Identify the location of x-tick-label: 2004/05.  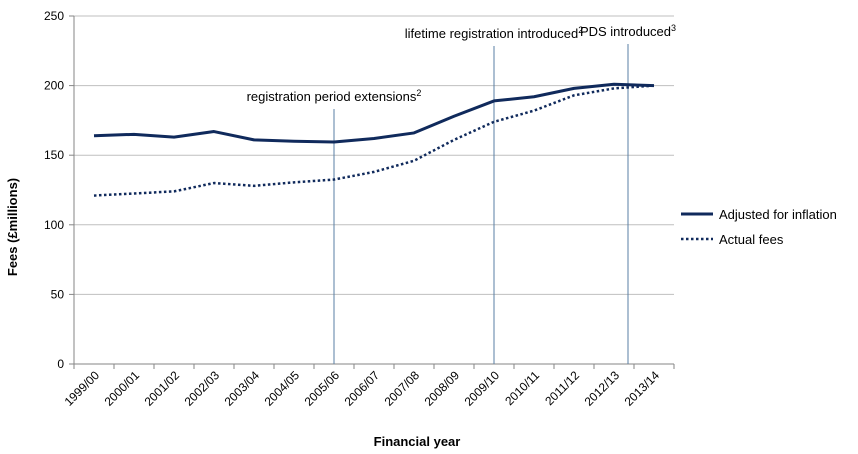
(282, 388).